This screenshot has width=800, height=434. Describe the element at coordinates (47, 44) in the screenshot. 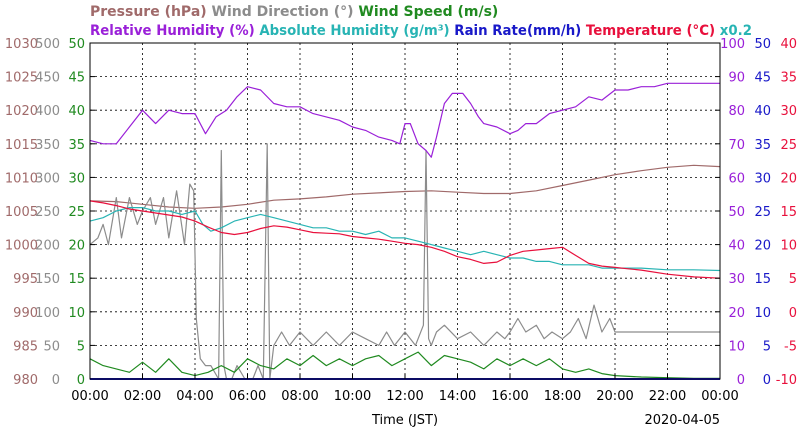

I see `tick-label: 500` at that location.